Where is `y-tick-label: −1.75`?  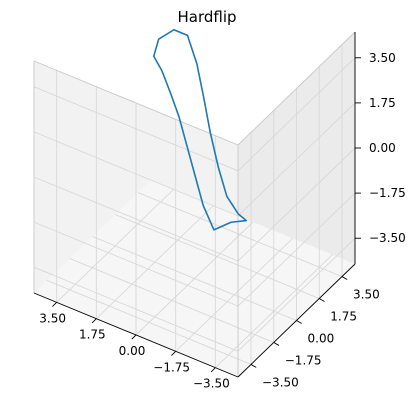
y-tick-label: −1.75 is located at coordinates (303, 360).